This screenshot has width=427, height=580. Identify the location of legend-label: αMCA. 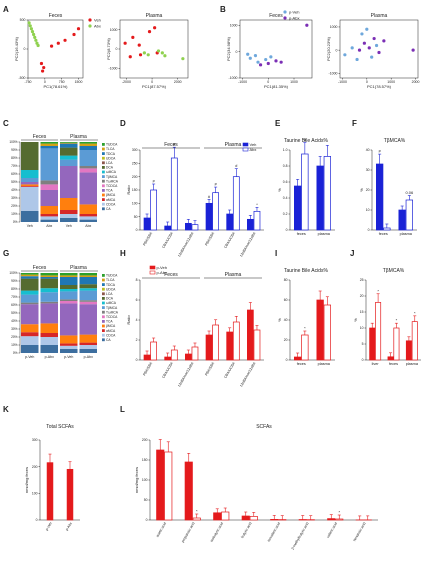
(111, 331).